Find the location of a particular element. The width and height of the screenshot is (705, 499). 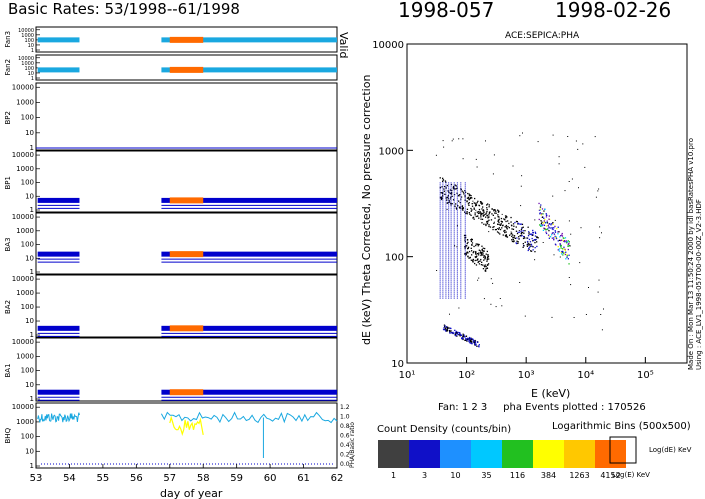

y-tick-label: 1 is located at coordinates (32, 399).